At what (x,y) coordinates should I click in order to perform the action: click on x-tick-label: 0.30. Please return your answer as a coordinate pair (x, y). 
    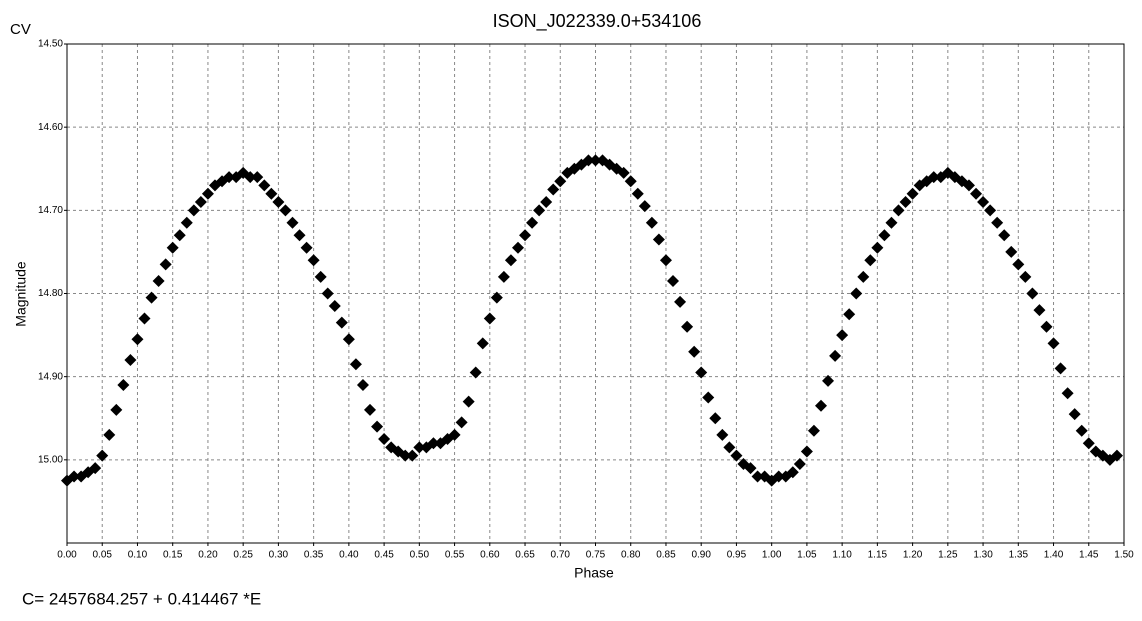
    Looking at the image, I should click on (279, 555).